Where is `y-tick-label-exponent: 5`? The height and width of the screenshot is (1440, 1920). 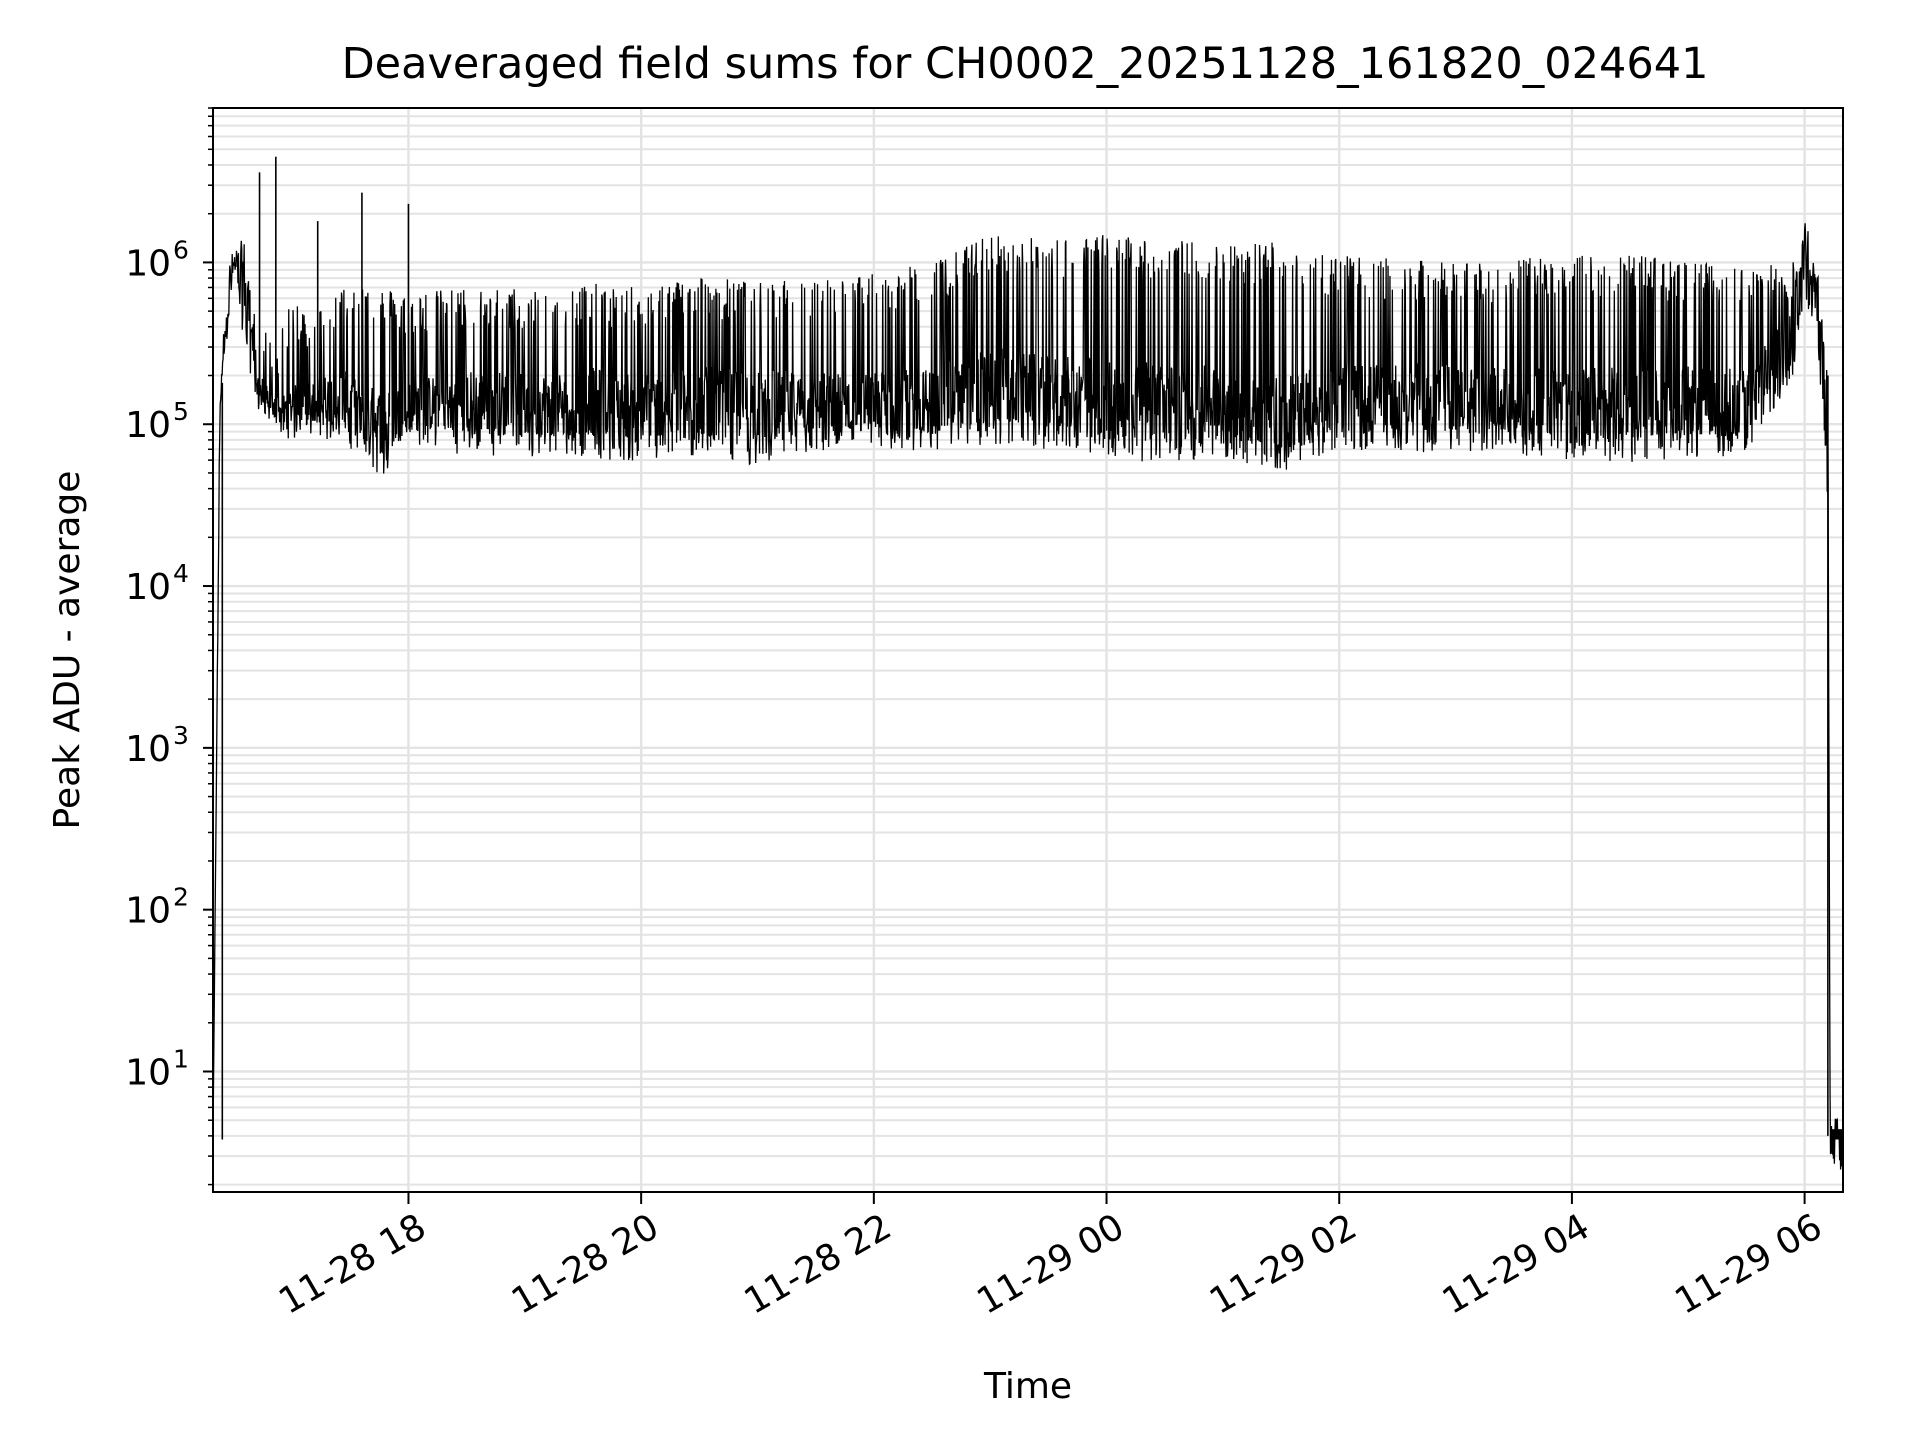
y-tick-label-exponent: 5 is located at coordinates (181, 411).